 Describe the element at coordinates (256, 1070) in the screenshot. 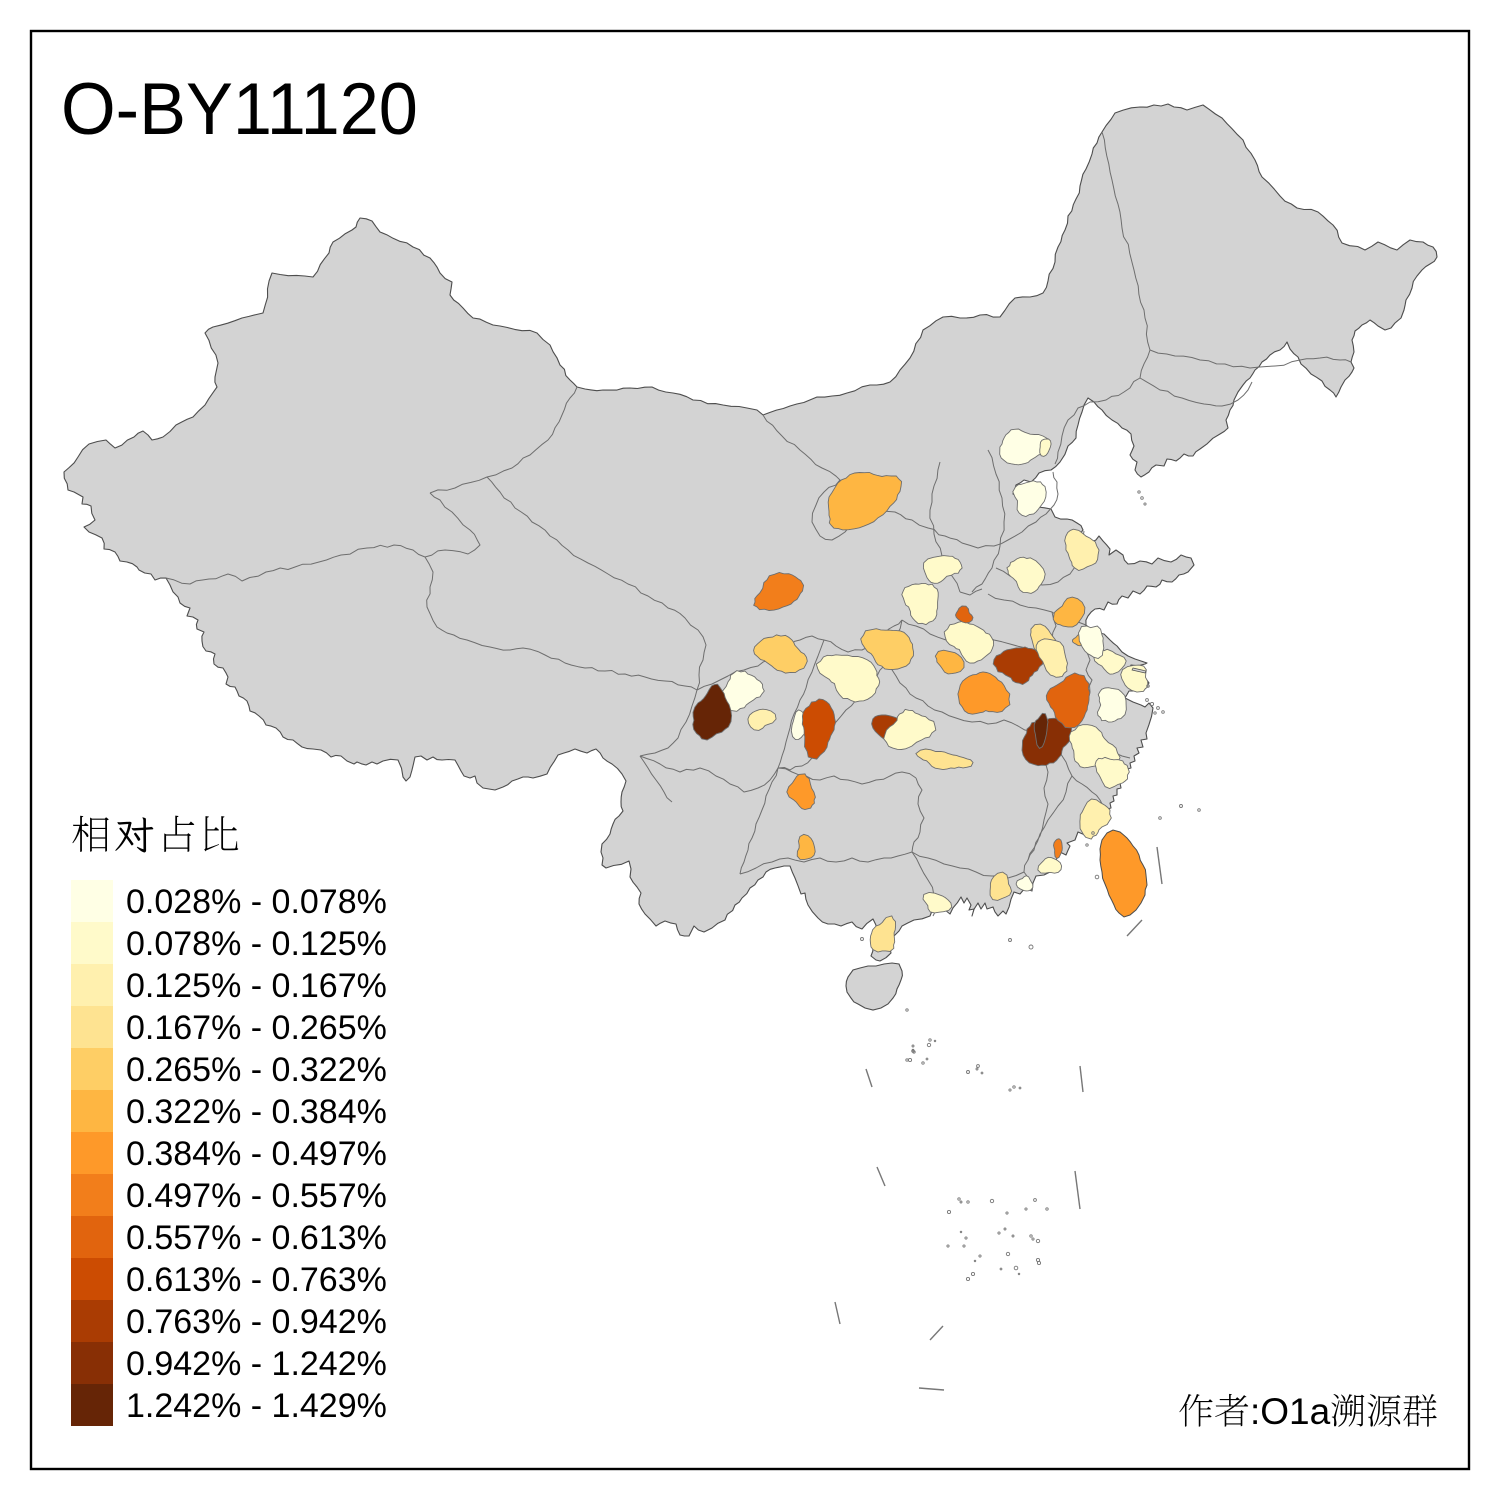

I see `svg-text: 0.265% - 0.322%` at that location.